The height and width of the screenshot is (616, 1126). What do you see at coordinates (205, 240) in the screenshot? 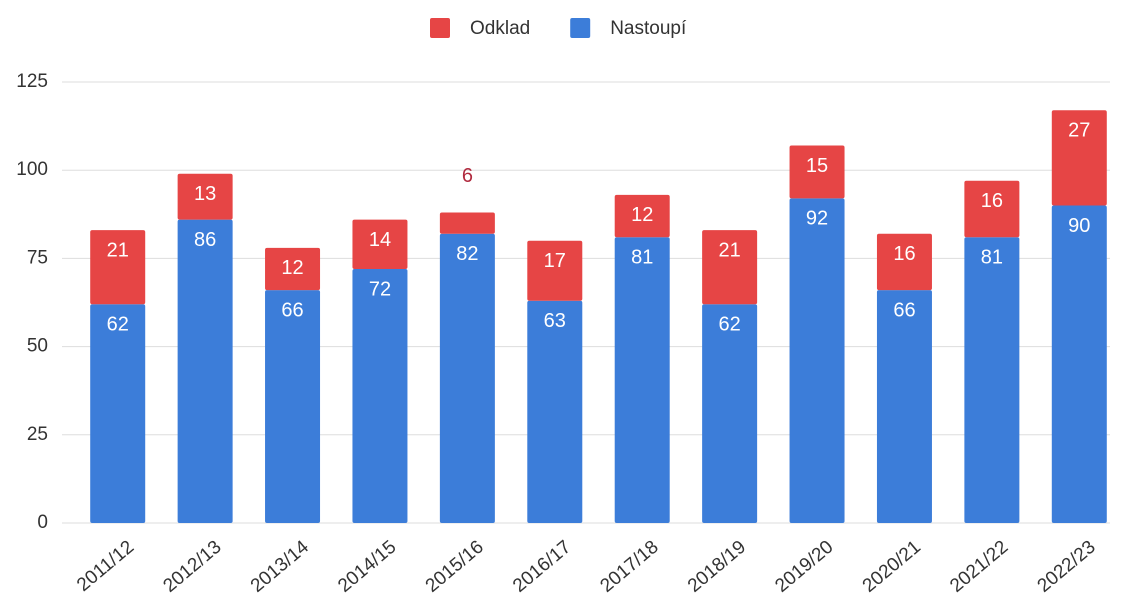
I see `value-label: 86` at bounding box center [205, 240].